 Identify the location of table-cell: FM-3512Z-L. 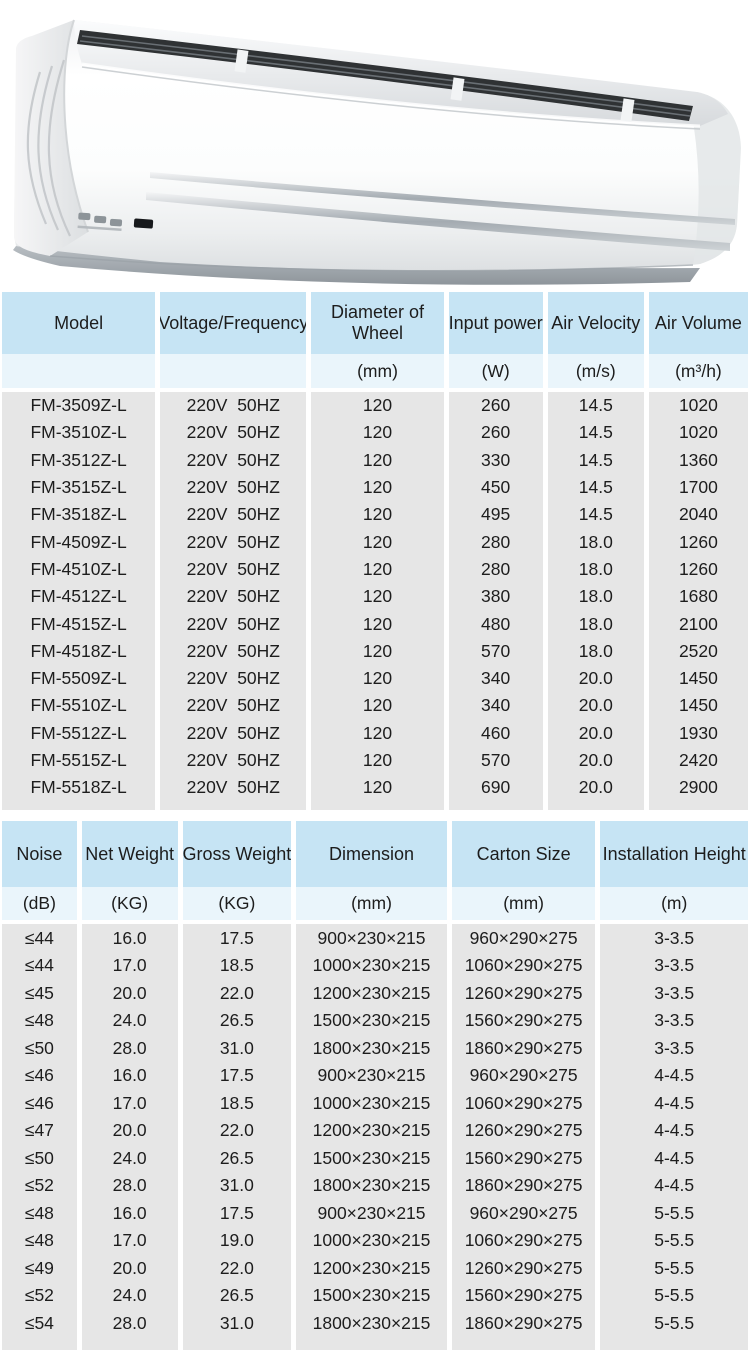
(79, 460).